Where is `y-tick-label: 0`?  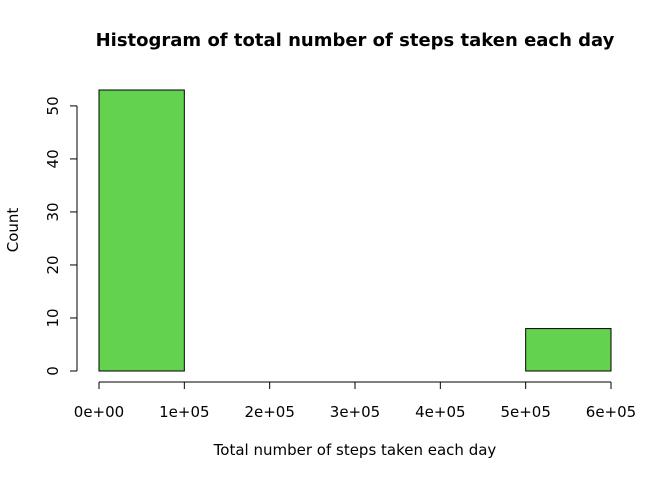 y-tick-label: 0 is located at coordinates (53, 371).